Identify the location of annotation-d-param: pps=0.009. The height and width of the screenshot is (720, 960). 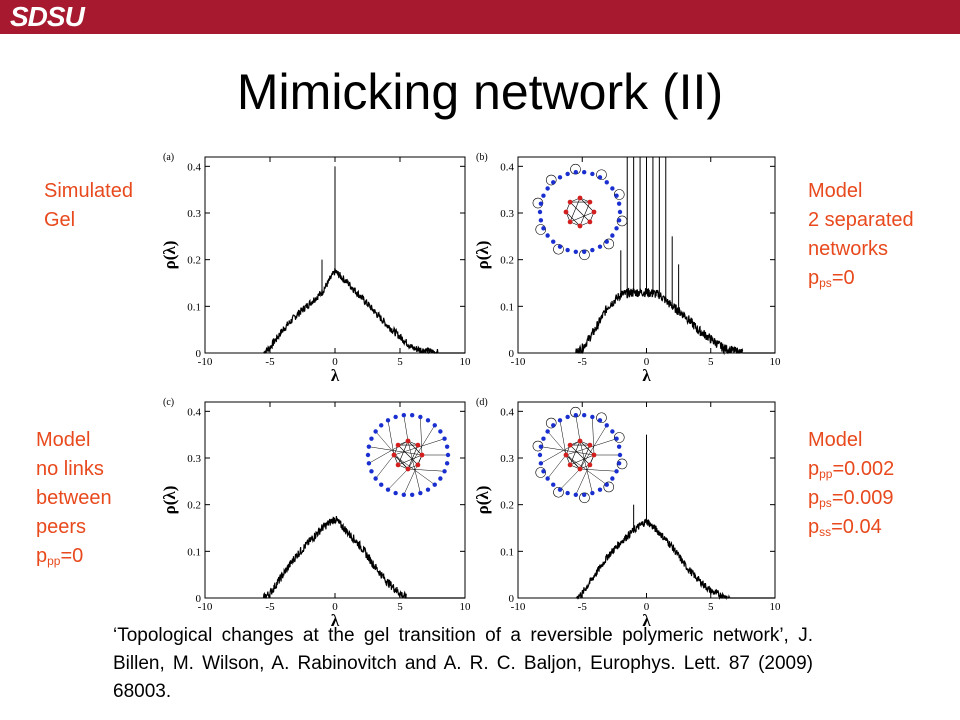
(851, 498).